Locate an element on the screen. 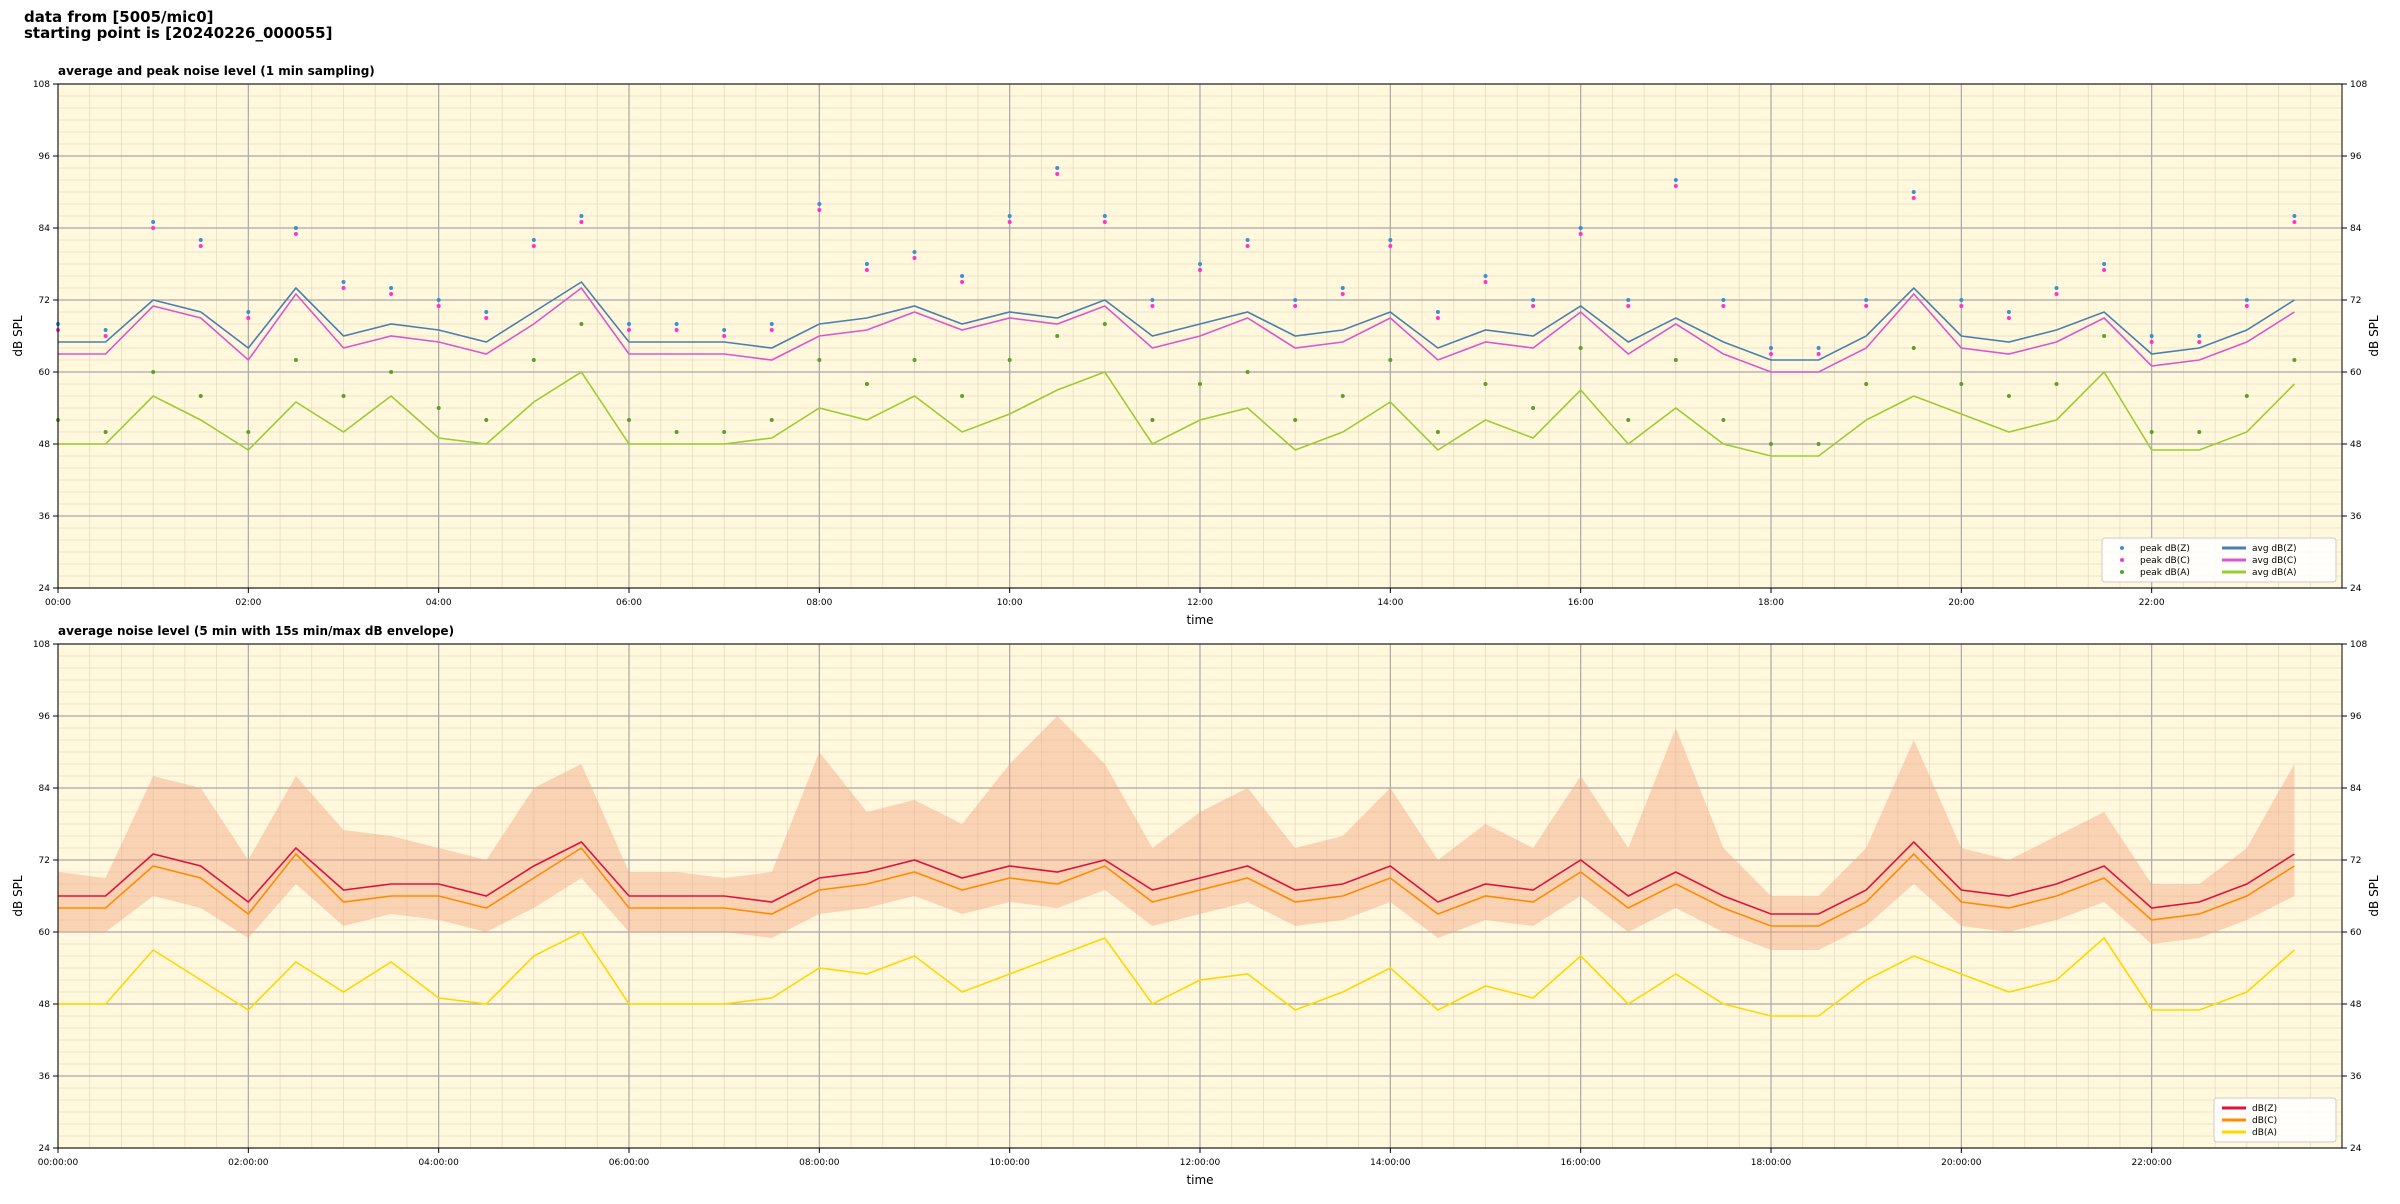  legend-label: peak dB(A) is located at coordinates (2165, 573).